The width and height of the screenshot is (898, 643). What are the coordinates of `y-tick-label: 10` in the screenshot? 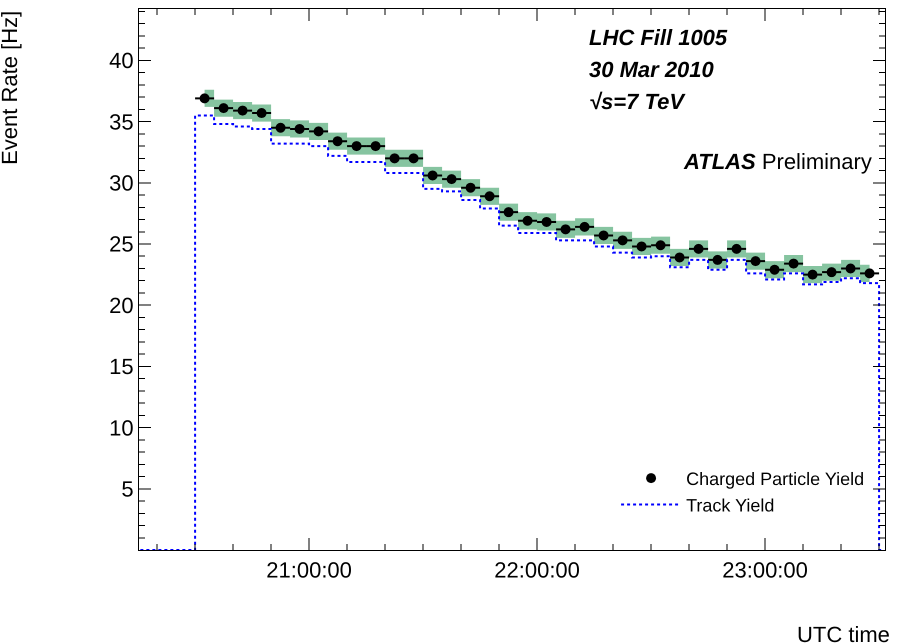 It's located at (121, 427).